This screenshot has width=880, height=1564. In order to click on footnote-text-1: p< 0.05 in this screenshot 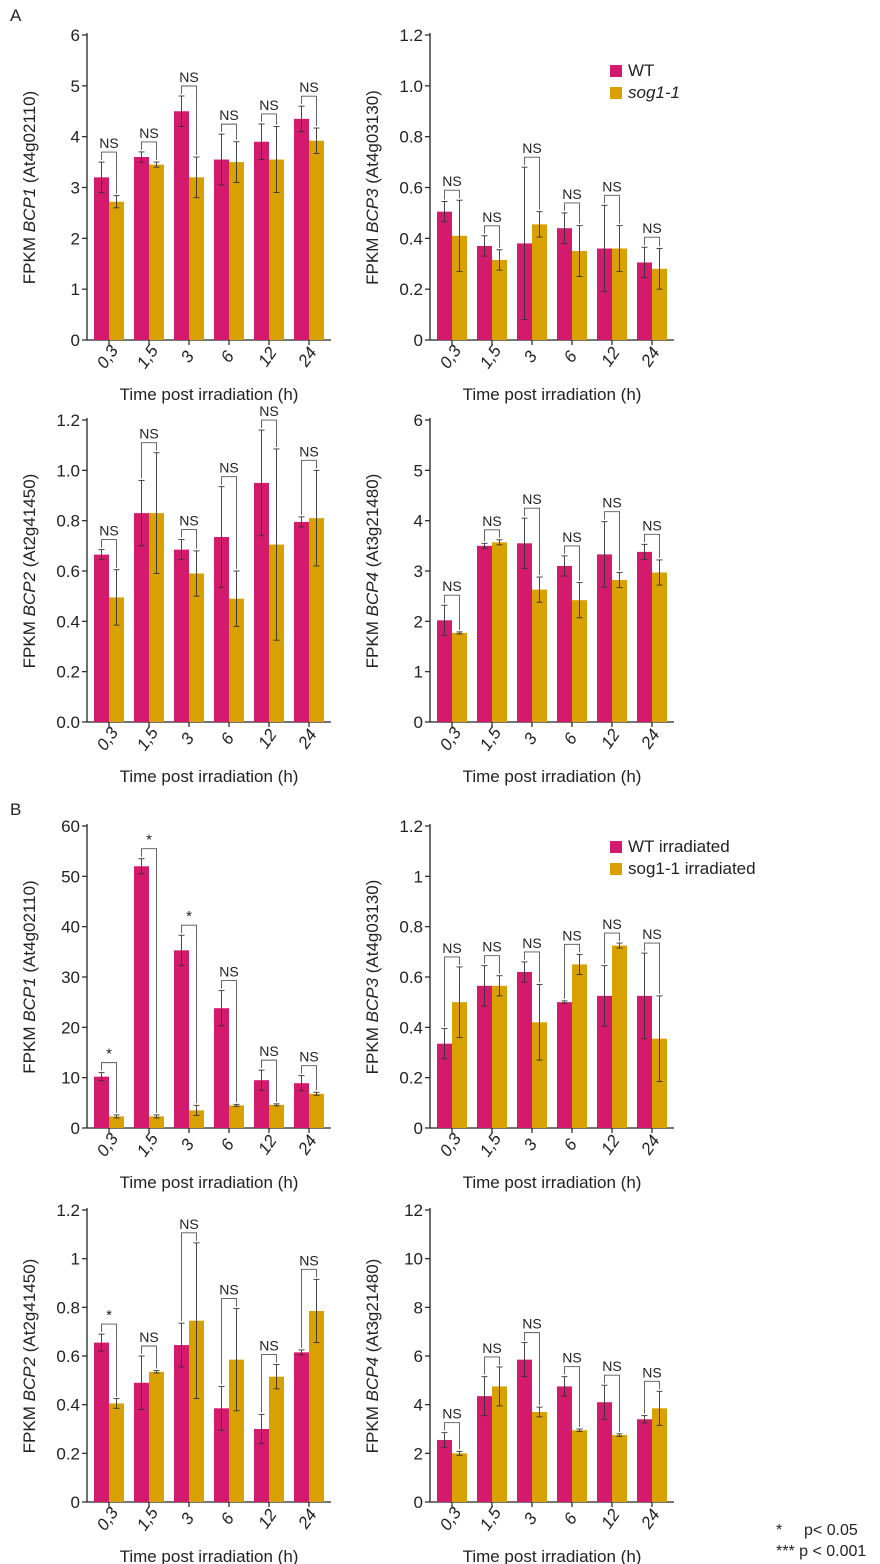, I will do `click(831, 1530)`.